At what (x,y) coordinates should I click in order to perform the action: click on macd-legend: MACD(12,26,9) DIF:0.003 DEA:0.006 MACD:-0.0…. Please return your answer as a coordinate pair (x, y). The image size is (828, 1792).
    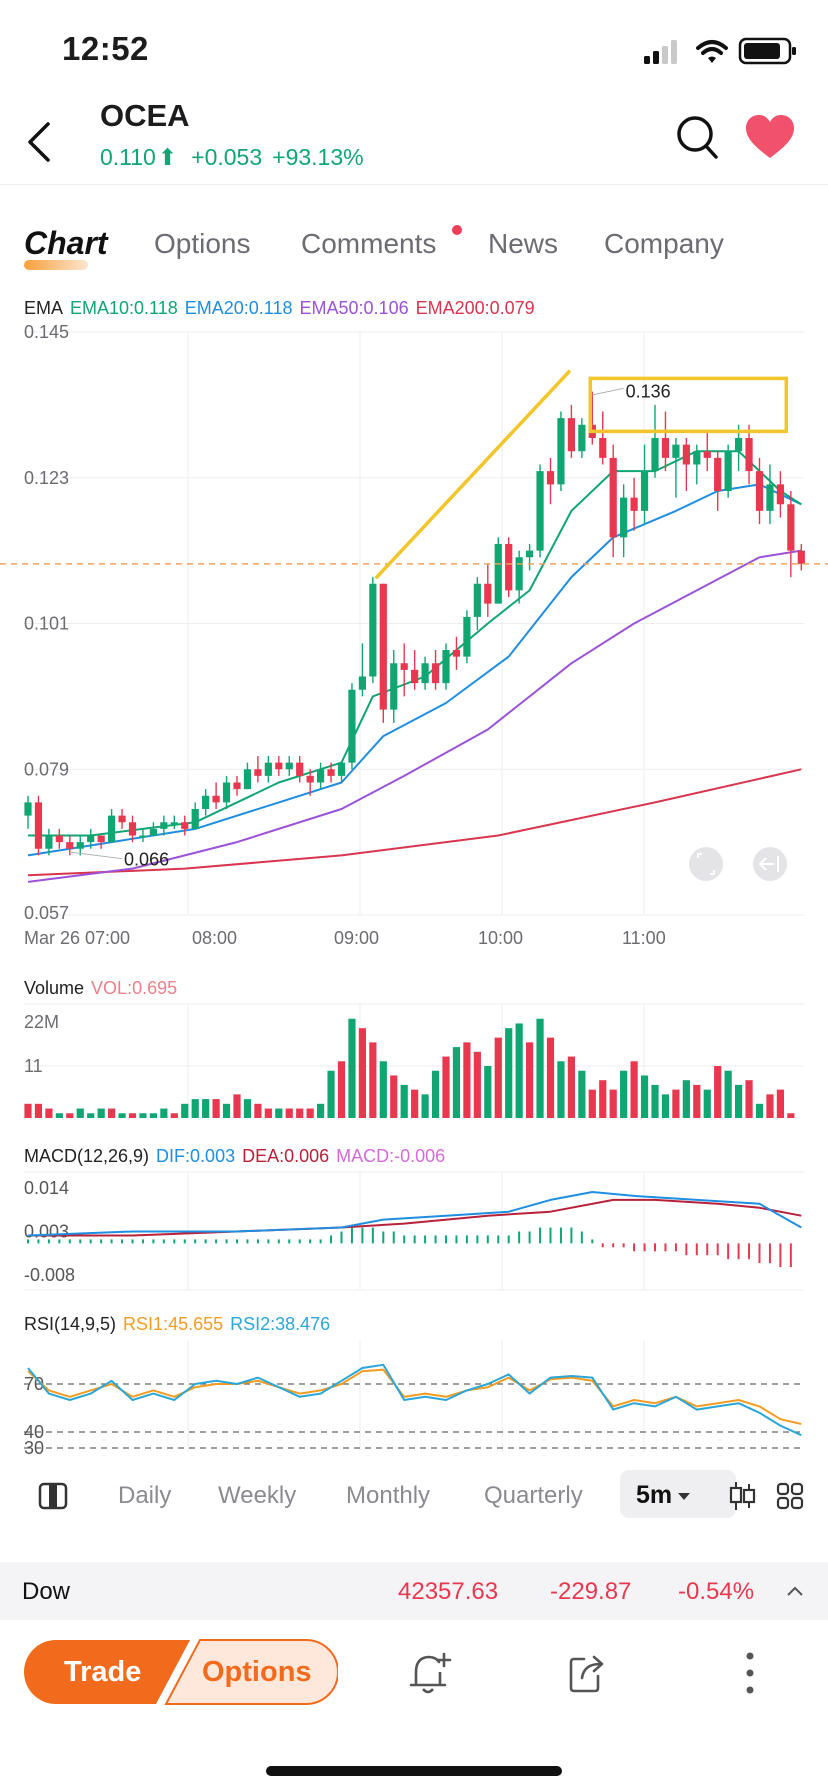
    Looking at the image, I should click on (238, 1156).